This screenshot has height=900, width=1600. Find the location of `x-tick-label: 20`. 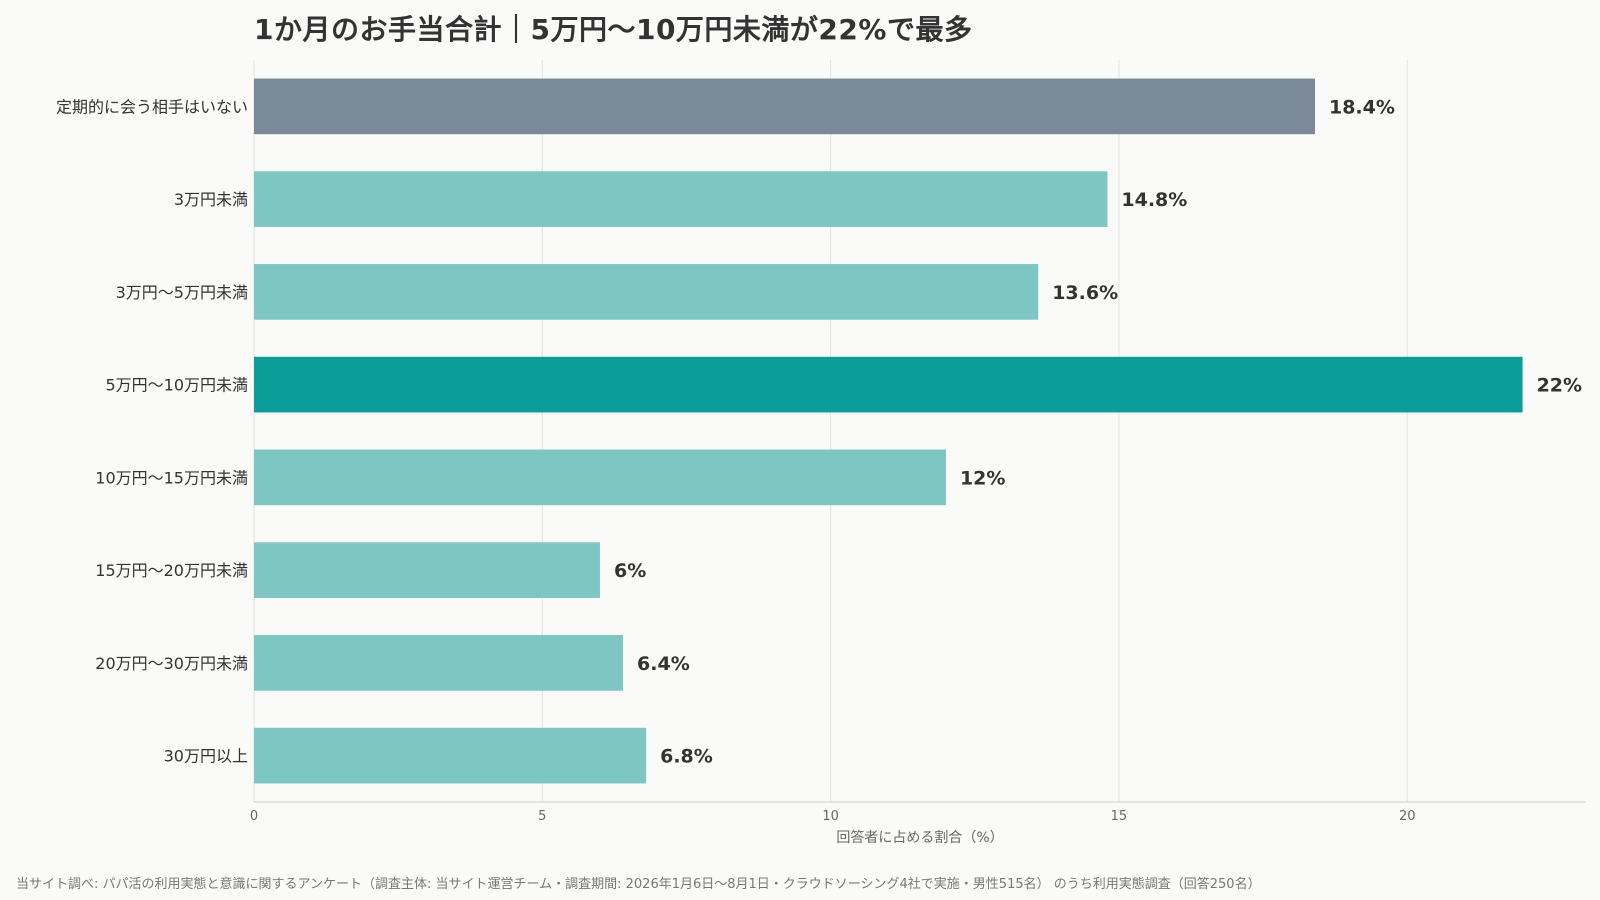

x-tick-label: 20 is located at coordinates (1407, 816).